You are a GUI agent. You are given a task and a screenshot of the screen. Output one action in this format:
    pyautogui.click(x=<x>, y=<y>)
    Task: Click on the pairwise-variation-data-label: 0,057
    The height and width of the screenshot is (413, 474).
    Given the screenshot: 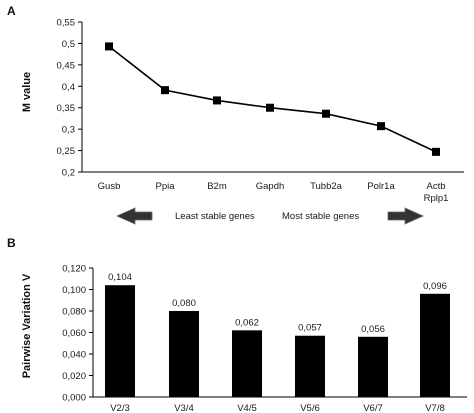 What is the action you would take?
    pyautogui.click(x=310, y=328)
    